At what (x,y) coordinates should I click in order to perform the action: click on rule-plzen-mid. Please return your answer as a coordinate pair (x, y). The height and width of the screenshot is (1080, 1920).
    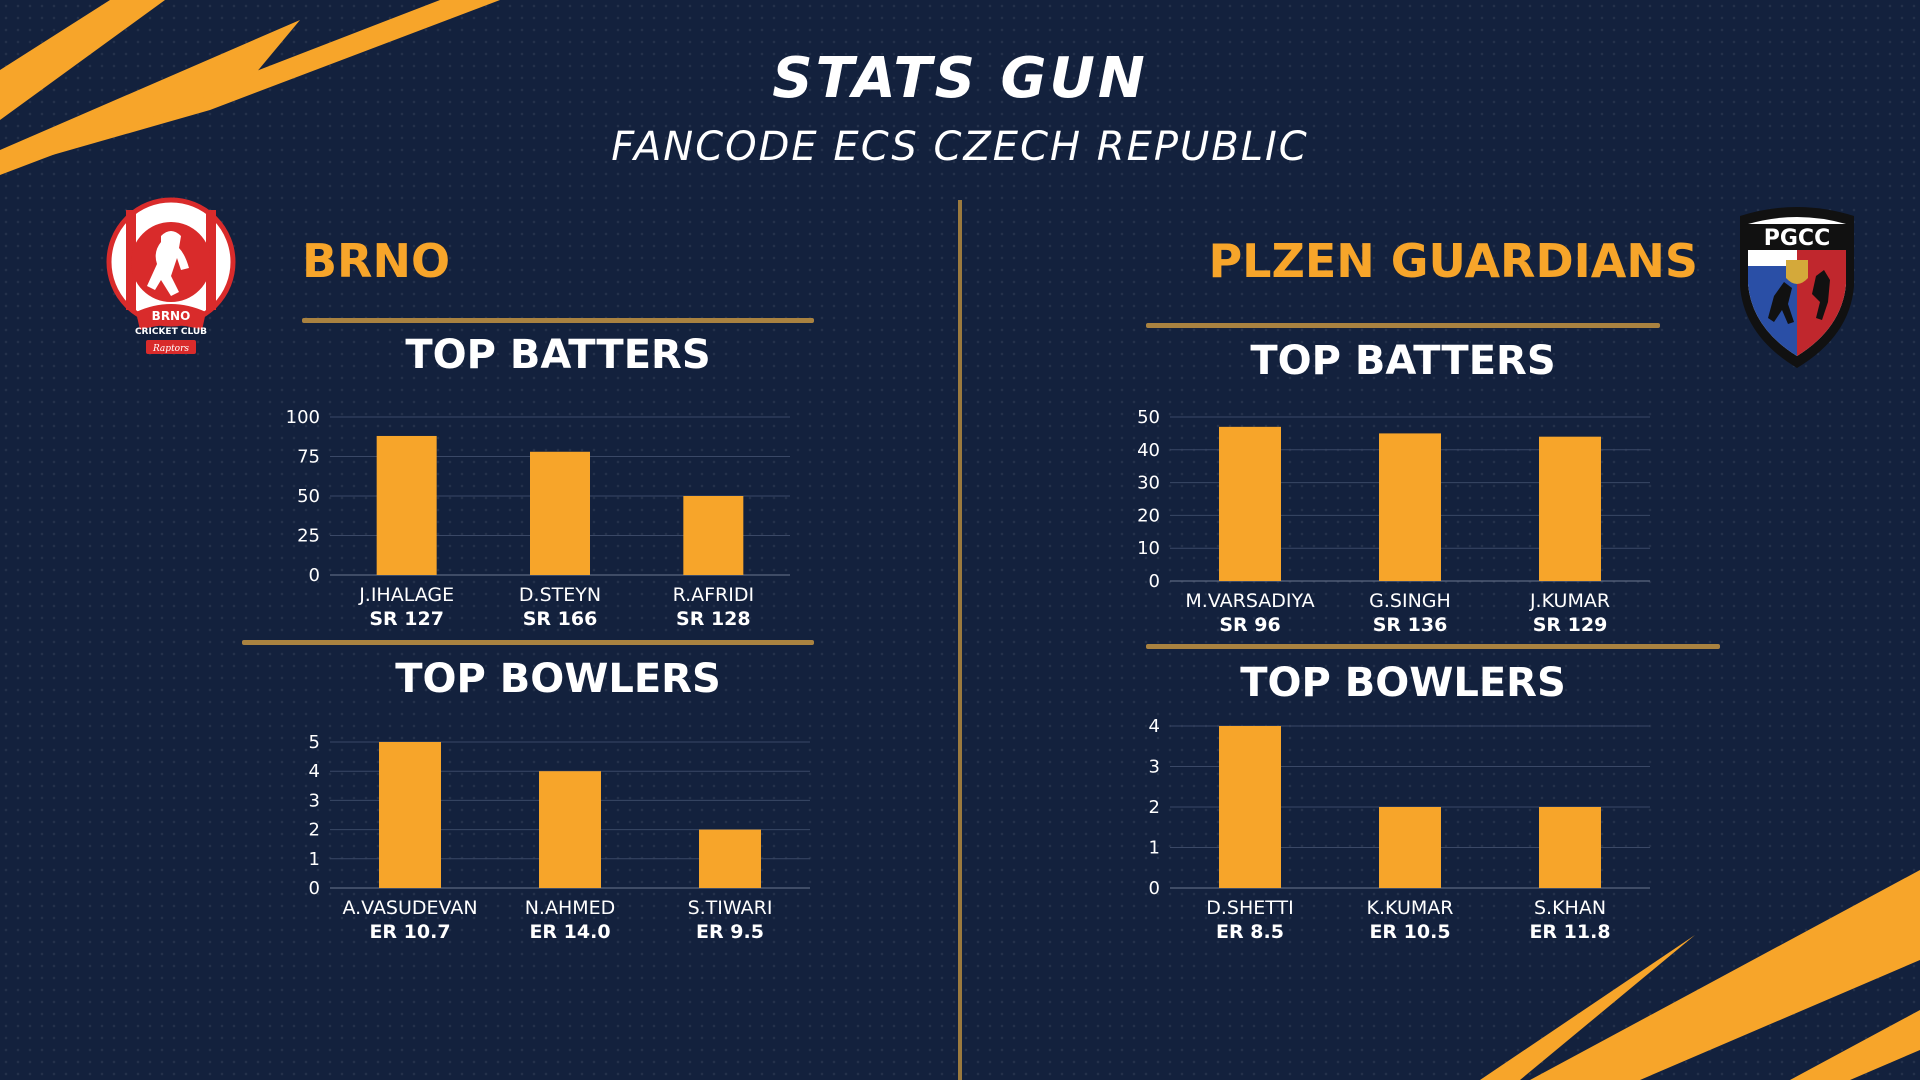
    Looking at the image, I should click on (1433, 646).